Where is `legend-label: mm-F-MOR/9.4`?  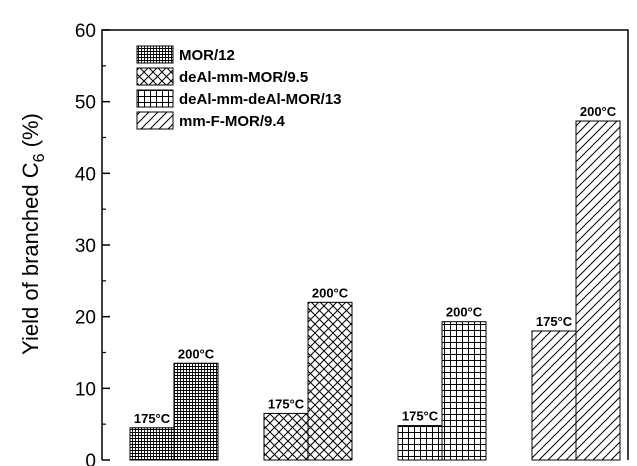
legend-label: mm-F-MOR/9.4 is located at coordinates (232, 121).